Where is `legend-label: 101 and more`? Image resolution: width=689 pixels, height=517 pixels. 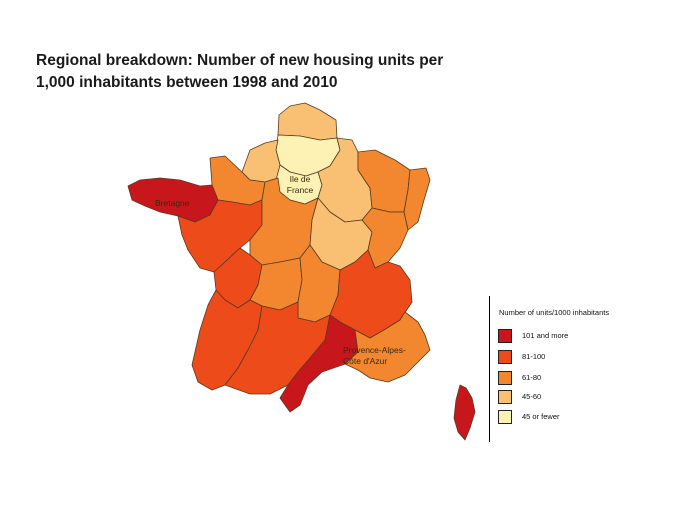
legend-label: 101 and more is located at coordinates (545, 335).